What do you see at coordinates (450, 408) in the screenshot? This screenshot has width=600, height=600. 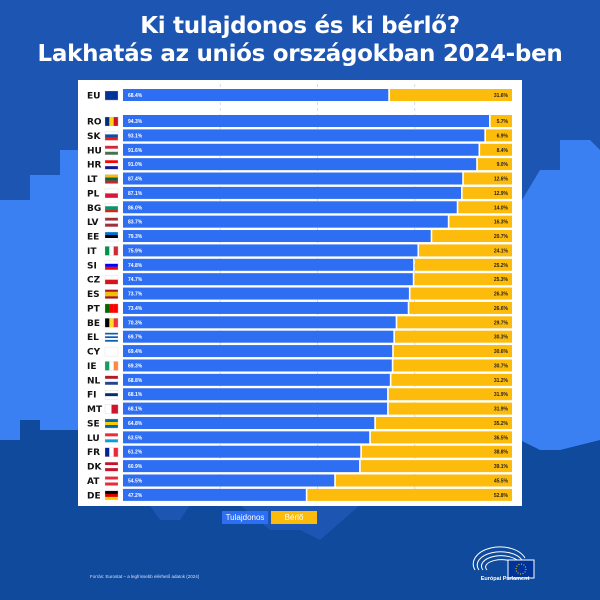 I see `bar-tenant-MT` at bounding box center [450, 408].